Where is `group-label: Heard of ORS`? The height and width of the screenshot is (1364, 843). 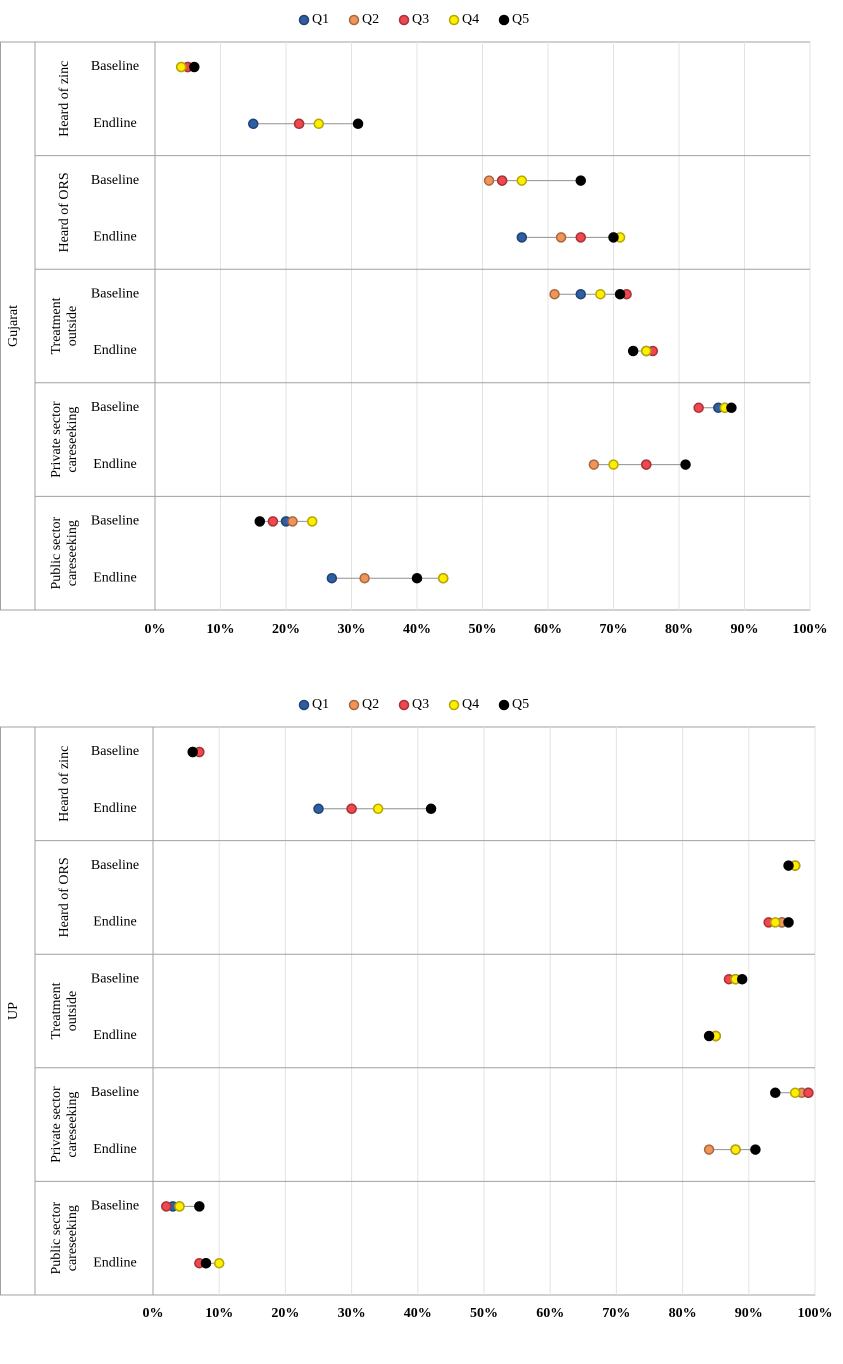
group-label: Heard of ORS is located at coordinates (64, 897).